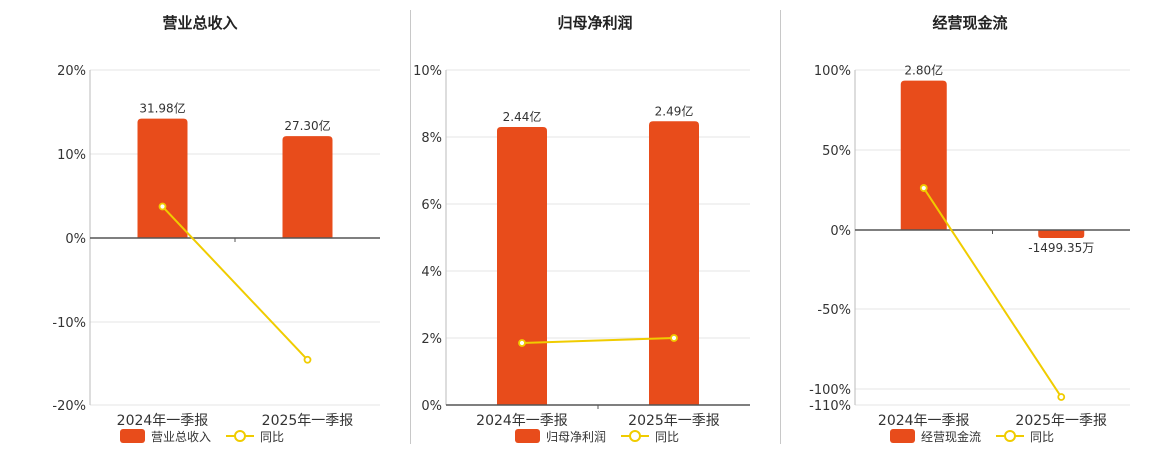  What do you see at coordinates (307, 125) in the screenshot?
I see `bar-value-label: 27.30亿` at bounding box center [307, 125].